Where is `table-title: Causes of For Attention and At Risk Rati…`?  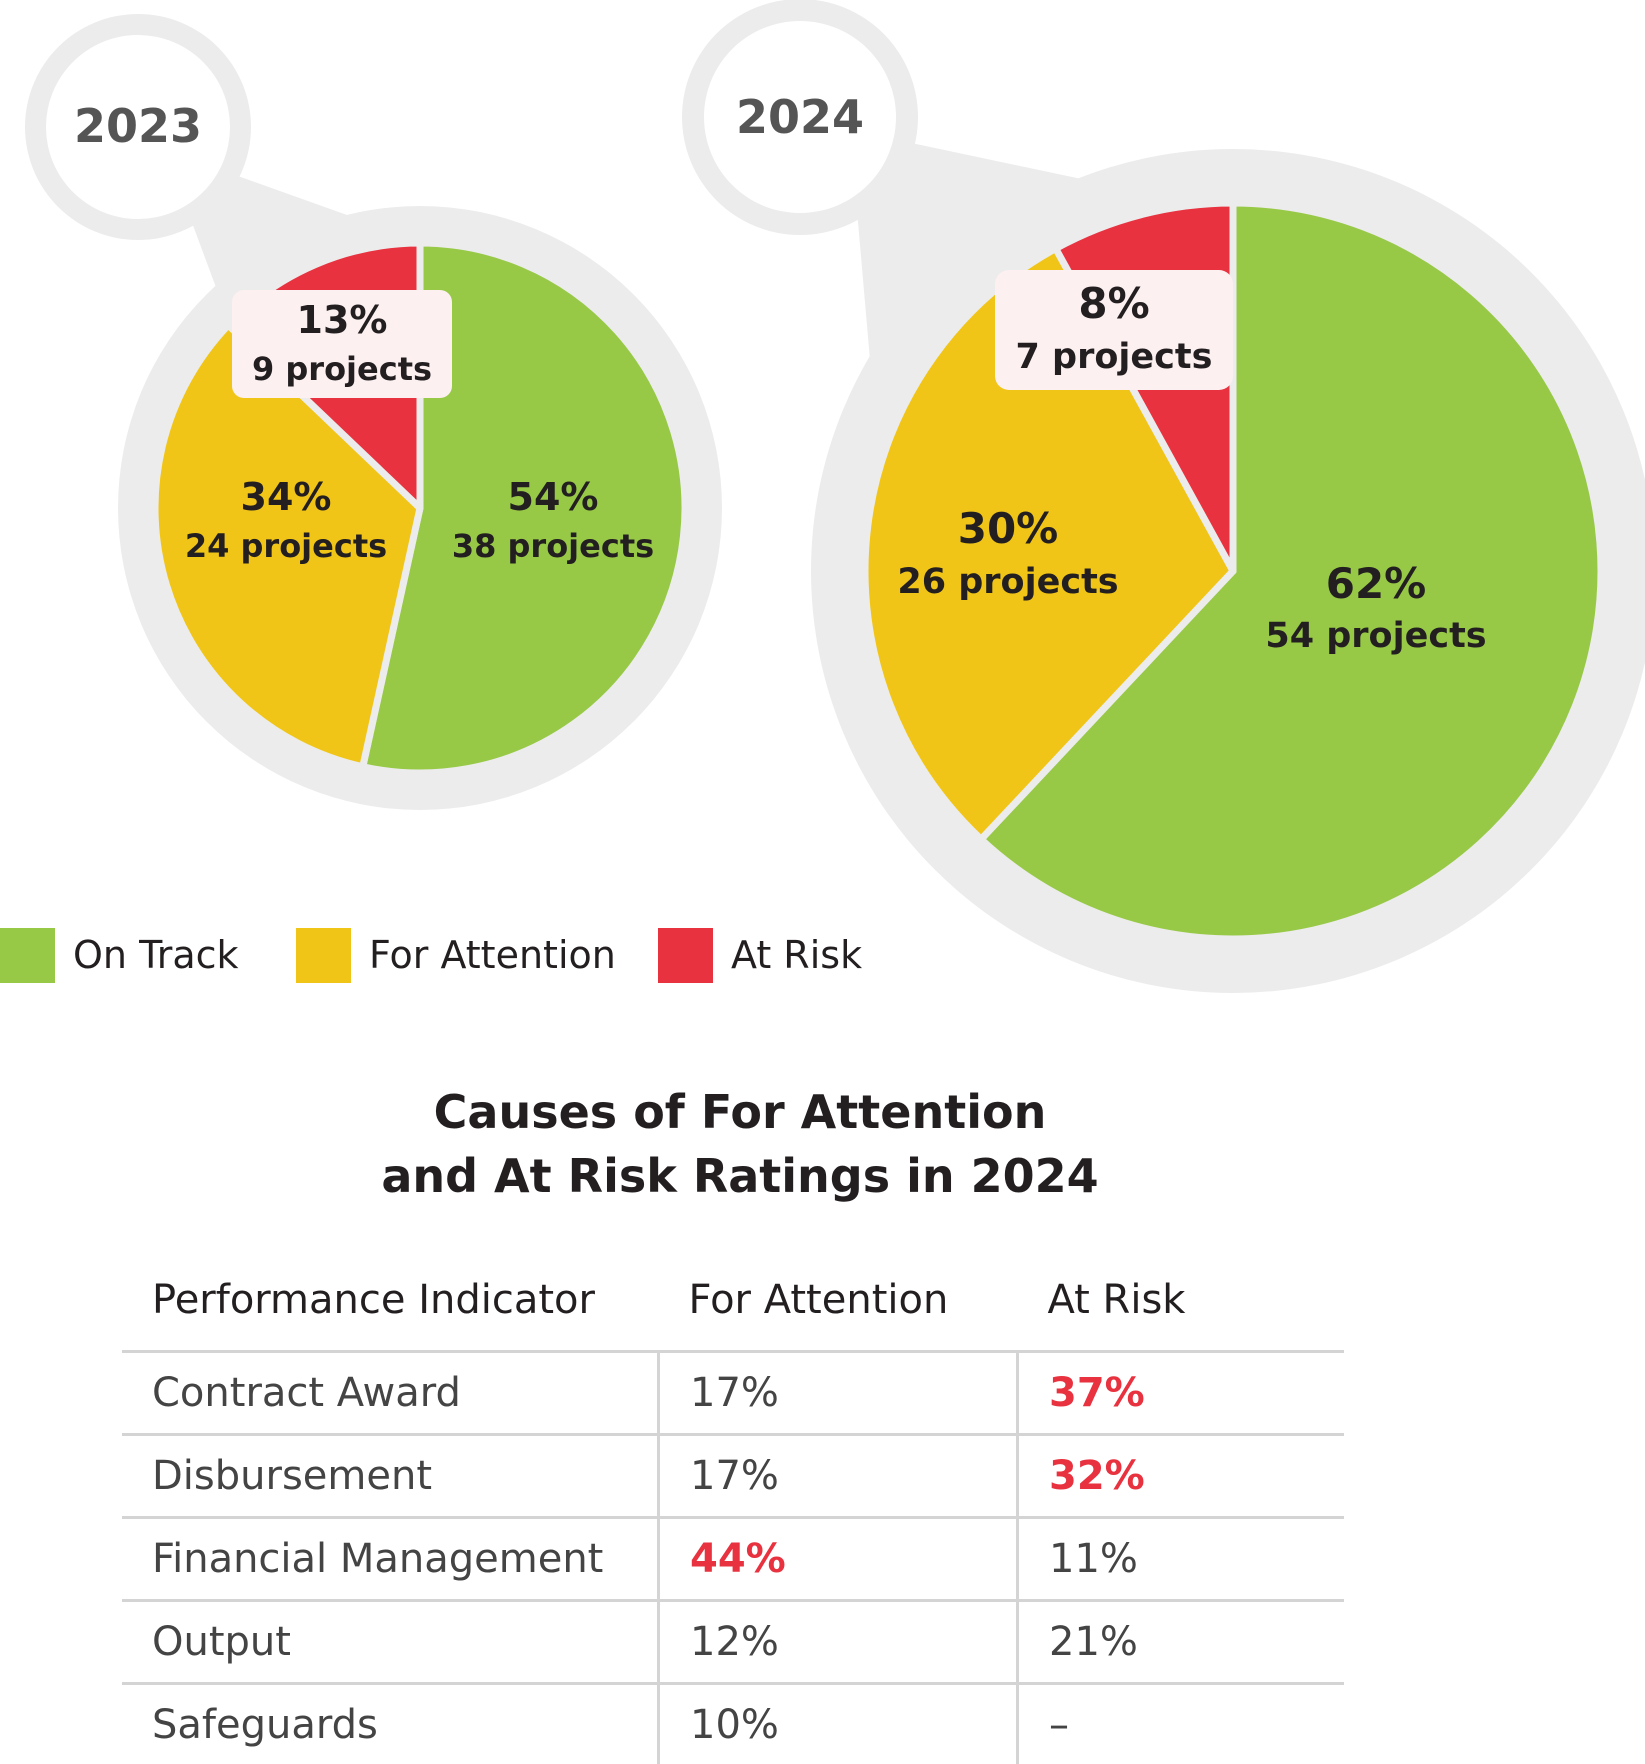
table-title: Causes of For Attention and At Risk Rati… is located at coordinates (740, 1144).